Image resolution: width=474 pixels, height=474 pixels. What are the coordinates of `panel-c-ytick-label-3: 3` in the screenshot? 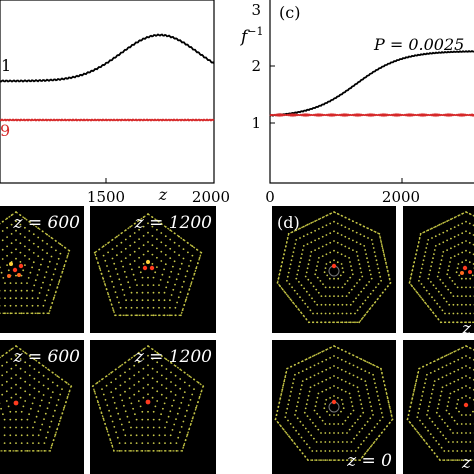 It's located at (256, 10).